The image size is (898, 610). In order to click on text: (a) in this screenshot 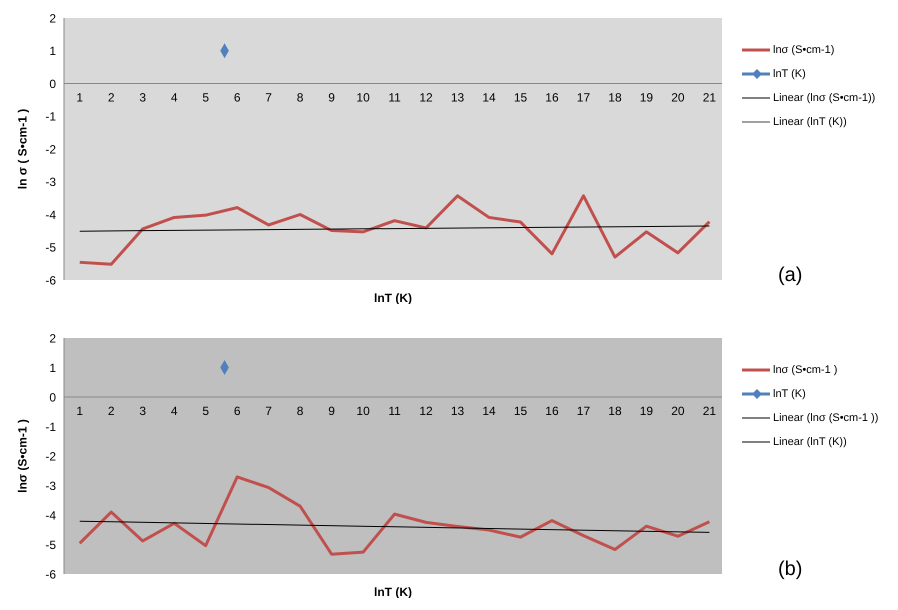, I will do `click(790, 275)`.